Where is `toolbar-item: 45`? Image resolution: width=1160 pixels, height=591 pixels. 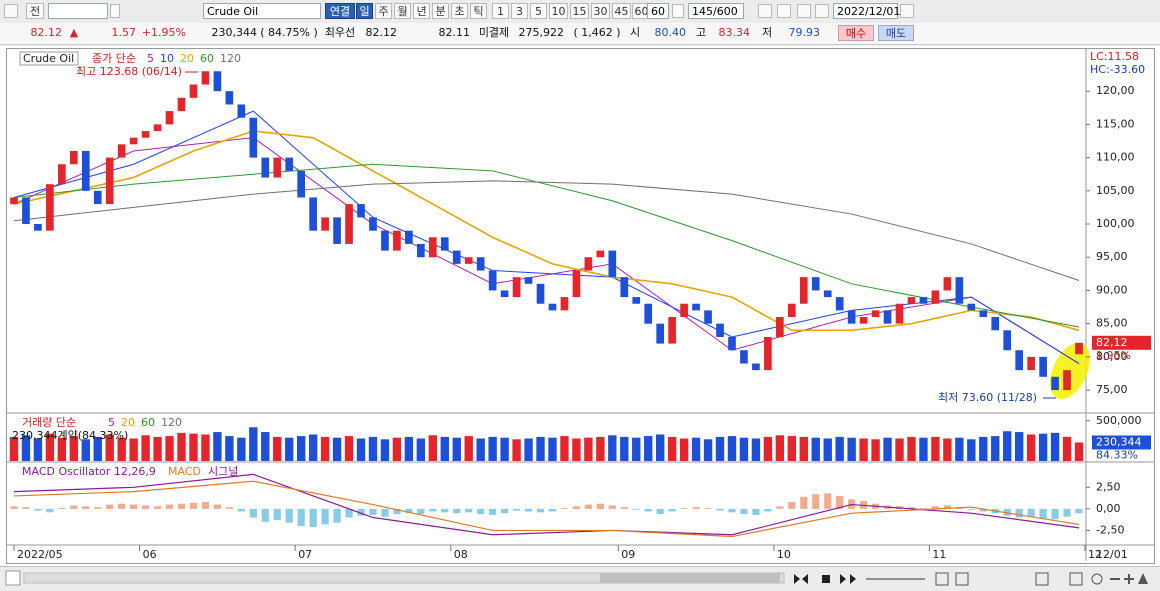 toolbar-item: 45 is located at coordinates (621, 11).